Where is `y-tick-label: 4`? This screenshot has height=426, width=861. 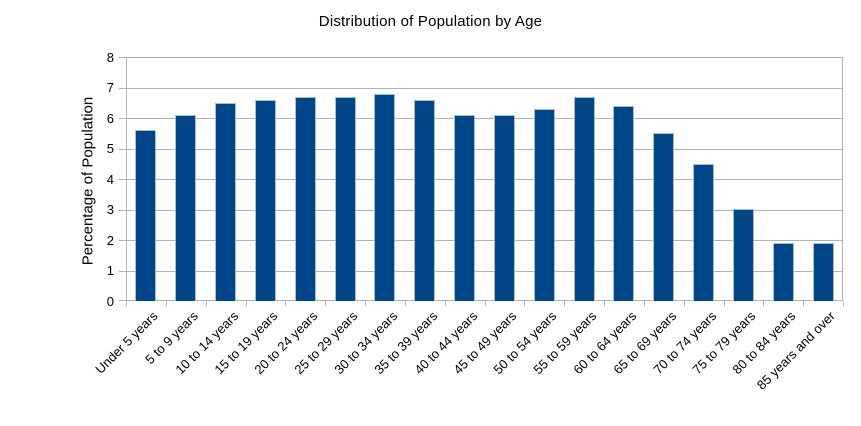 y-tick-label: 4 is located at coordinates (110, 179).